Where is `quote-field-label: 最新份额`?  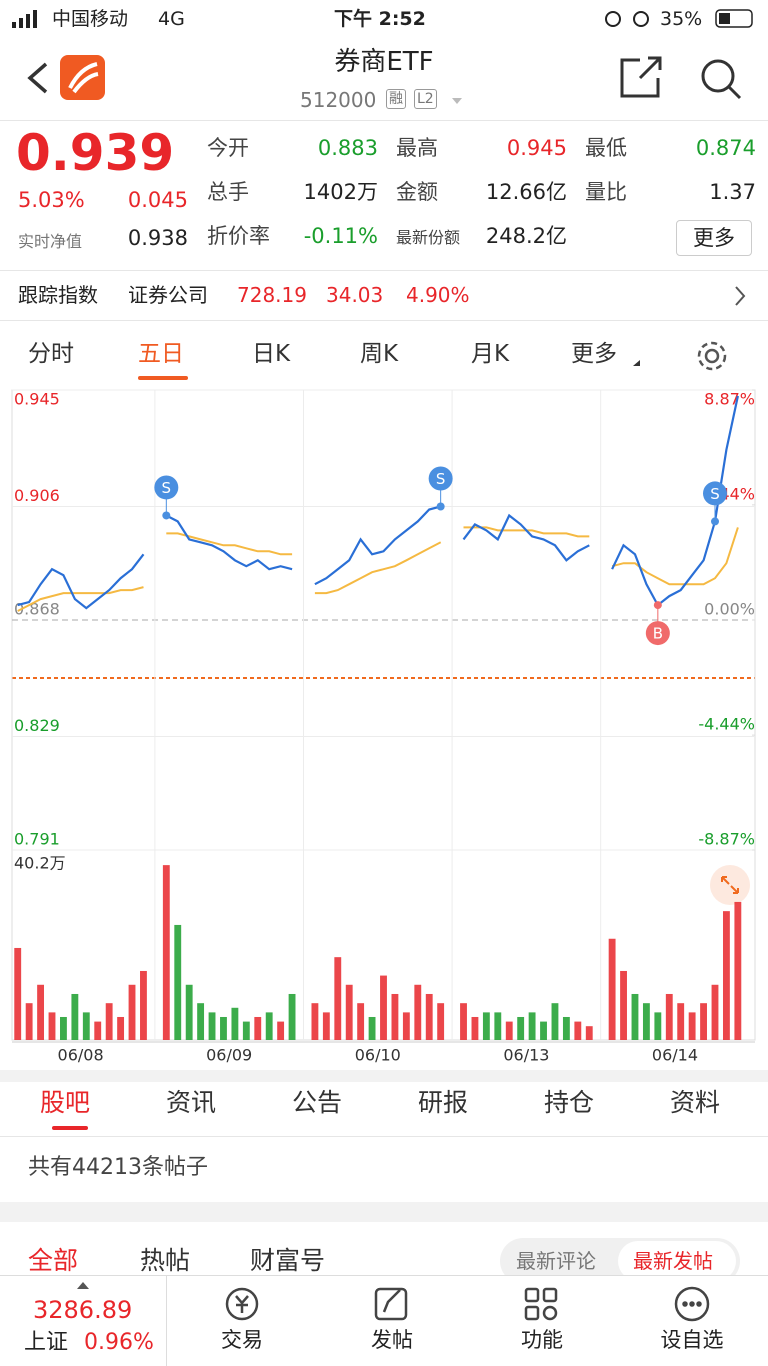
quote-field-label: 最新份额 is located at coordinates (428, 237).